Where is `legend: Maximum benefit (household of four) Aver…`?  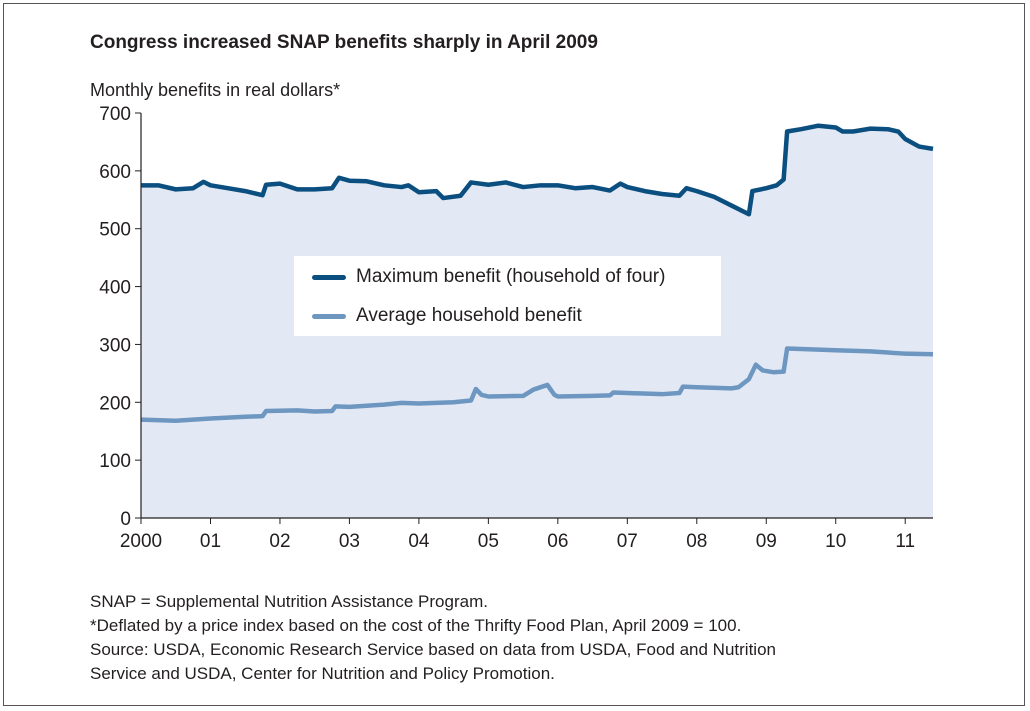 legend: Maximum benefit (household of four) Aver… is located at coordinates (507, 296).